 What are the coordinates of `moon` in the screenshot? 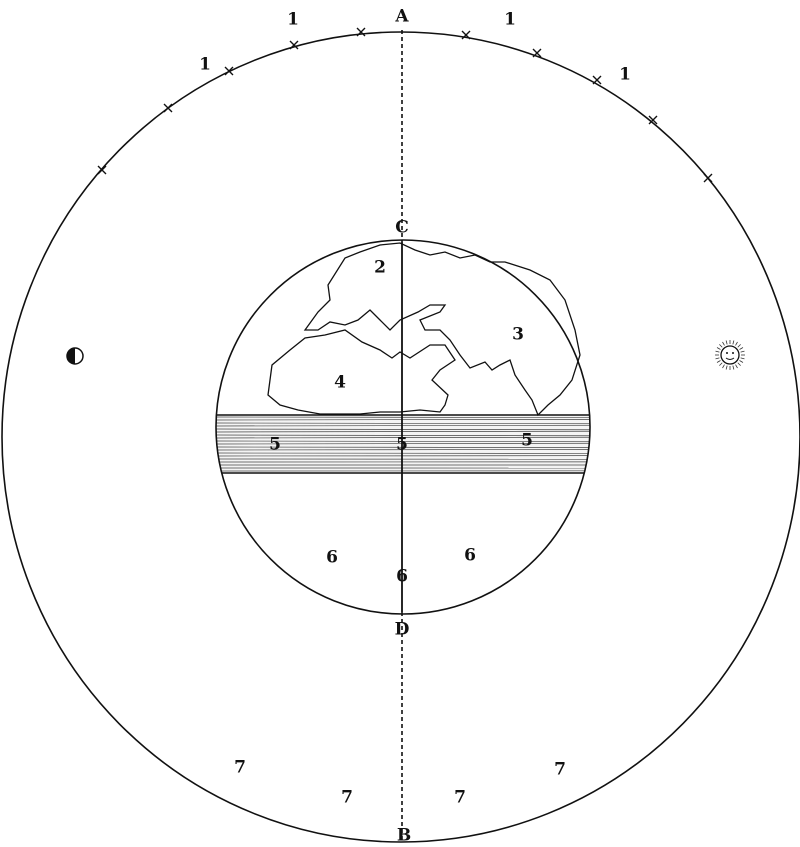 It's located at (75, 356).